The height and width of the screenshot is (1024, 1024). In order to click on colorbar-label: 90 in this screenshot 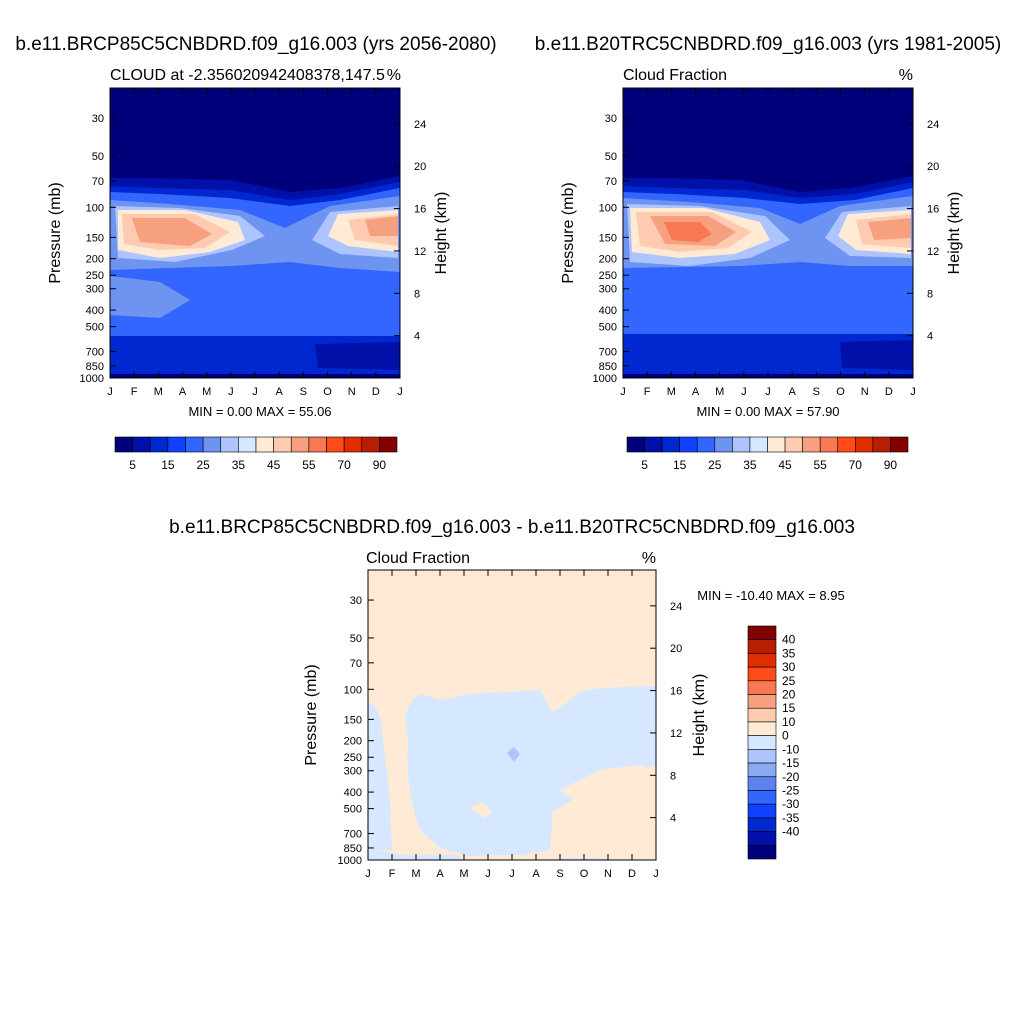, I will do `click(380, 465)`.